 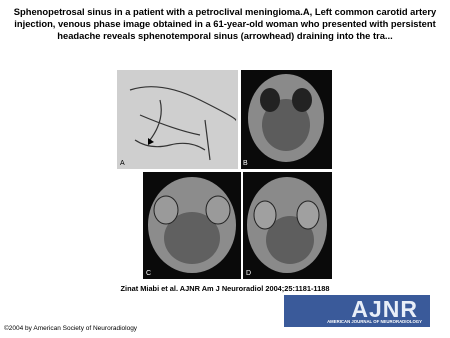 I want to click on panel-label: C, so click(x=148, y=273).